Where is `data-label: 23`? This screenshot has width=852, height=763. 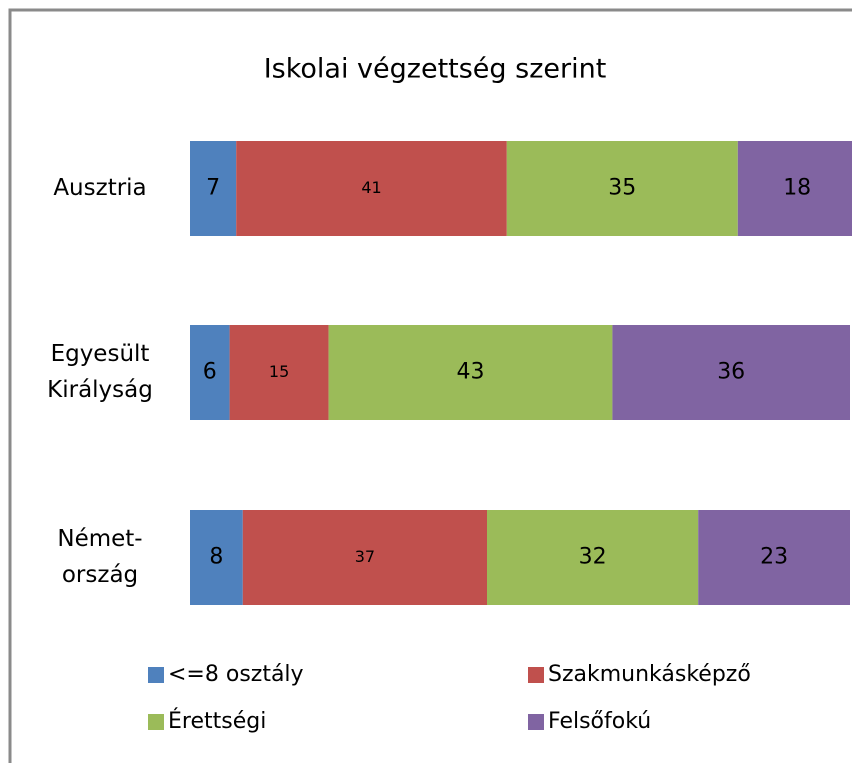 data-label: 23 is located at coordinates (774, 557).